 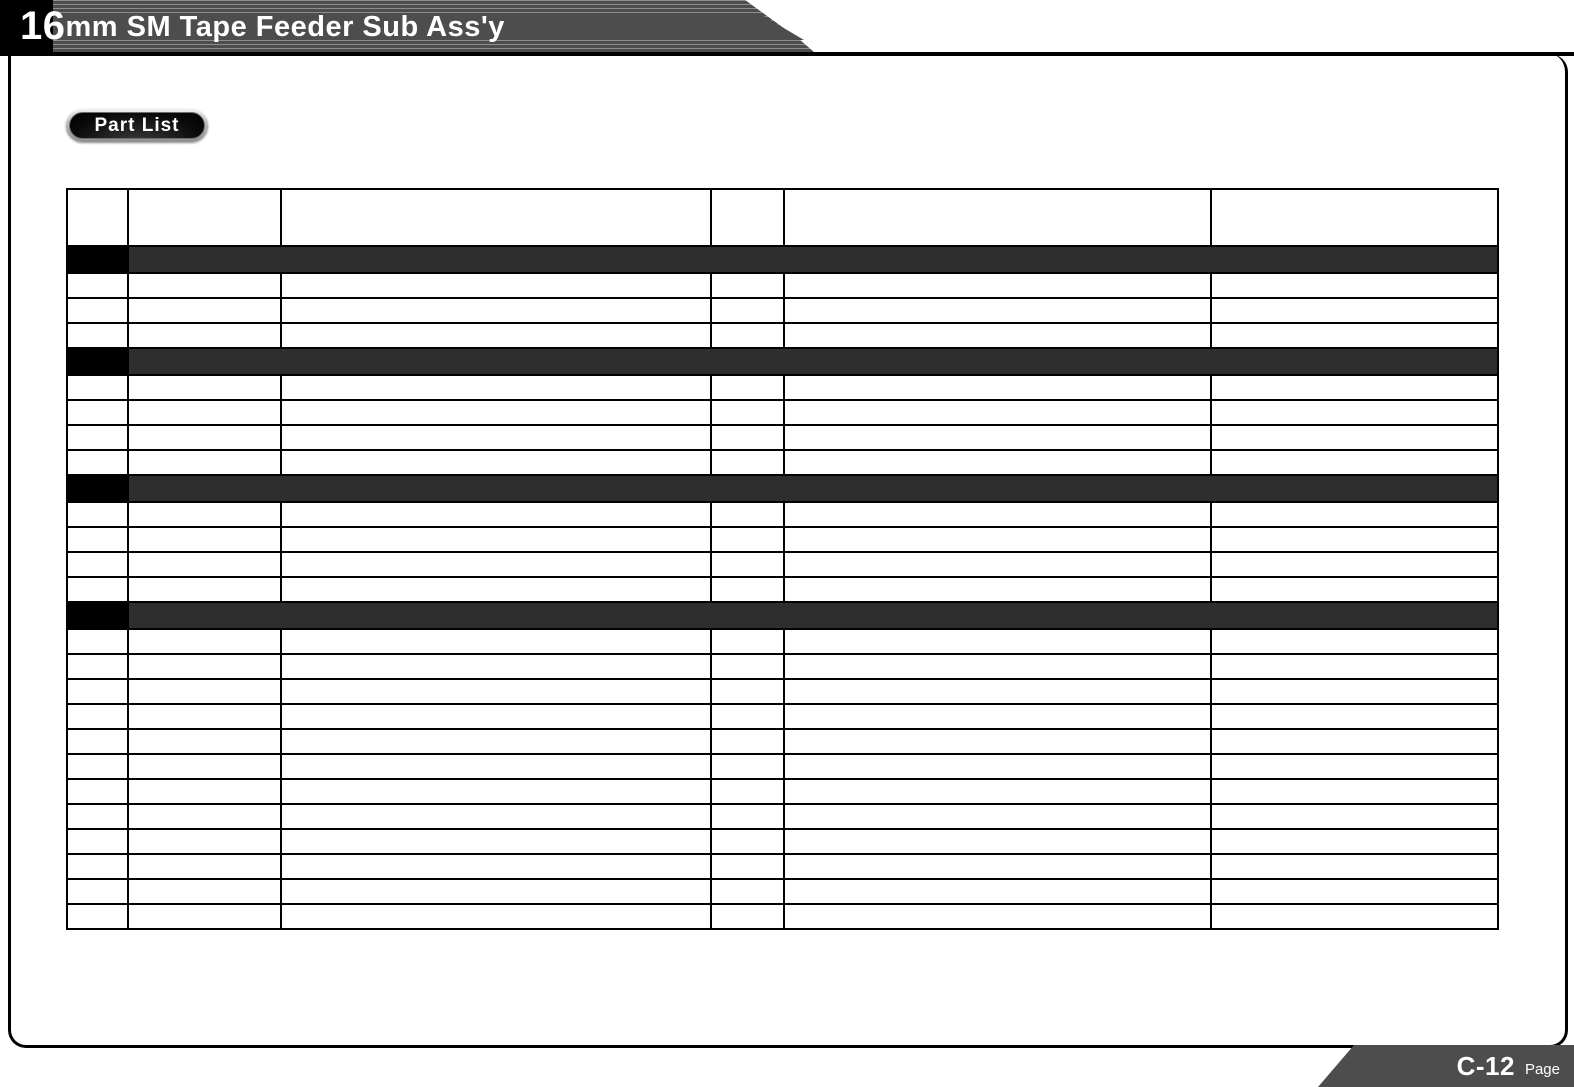 I want to click on table-header-cell-no, so click(x=97, y=217).